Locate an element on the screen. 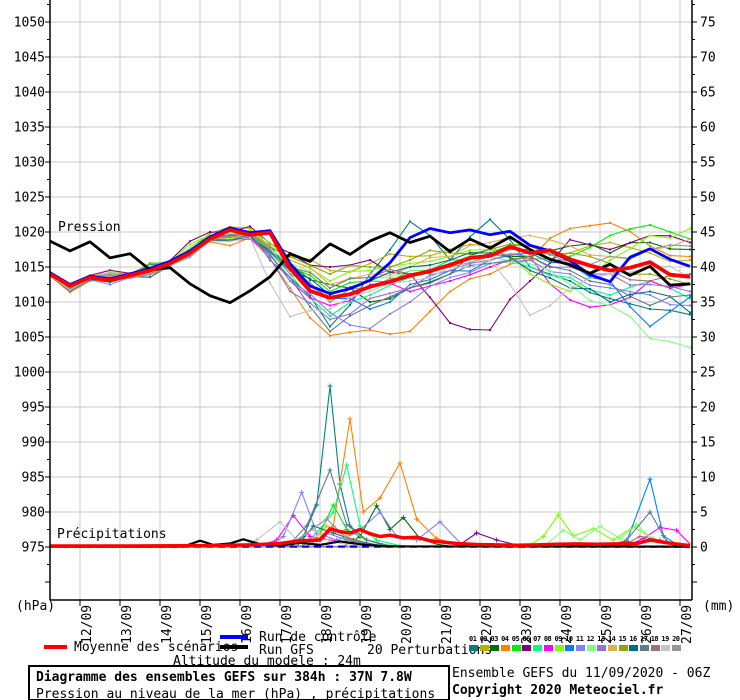  perturbation-legend: 01 02 03 04 05 06 07 08 09 10 11 12 13 14 15 16 17 18 19 20 is located at coordinates (576, 643).